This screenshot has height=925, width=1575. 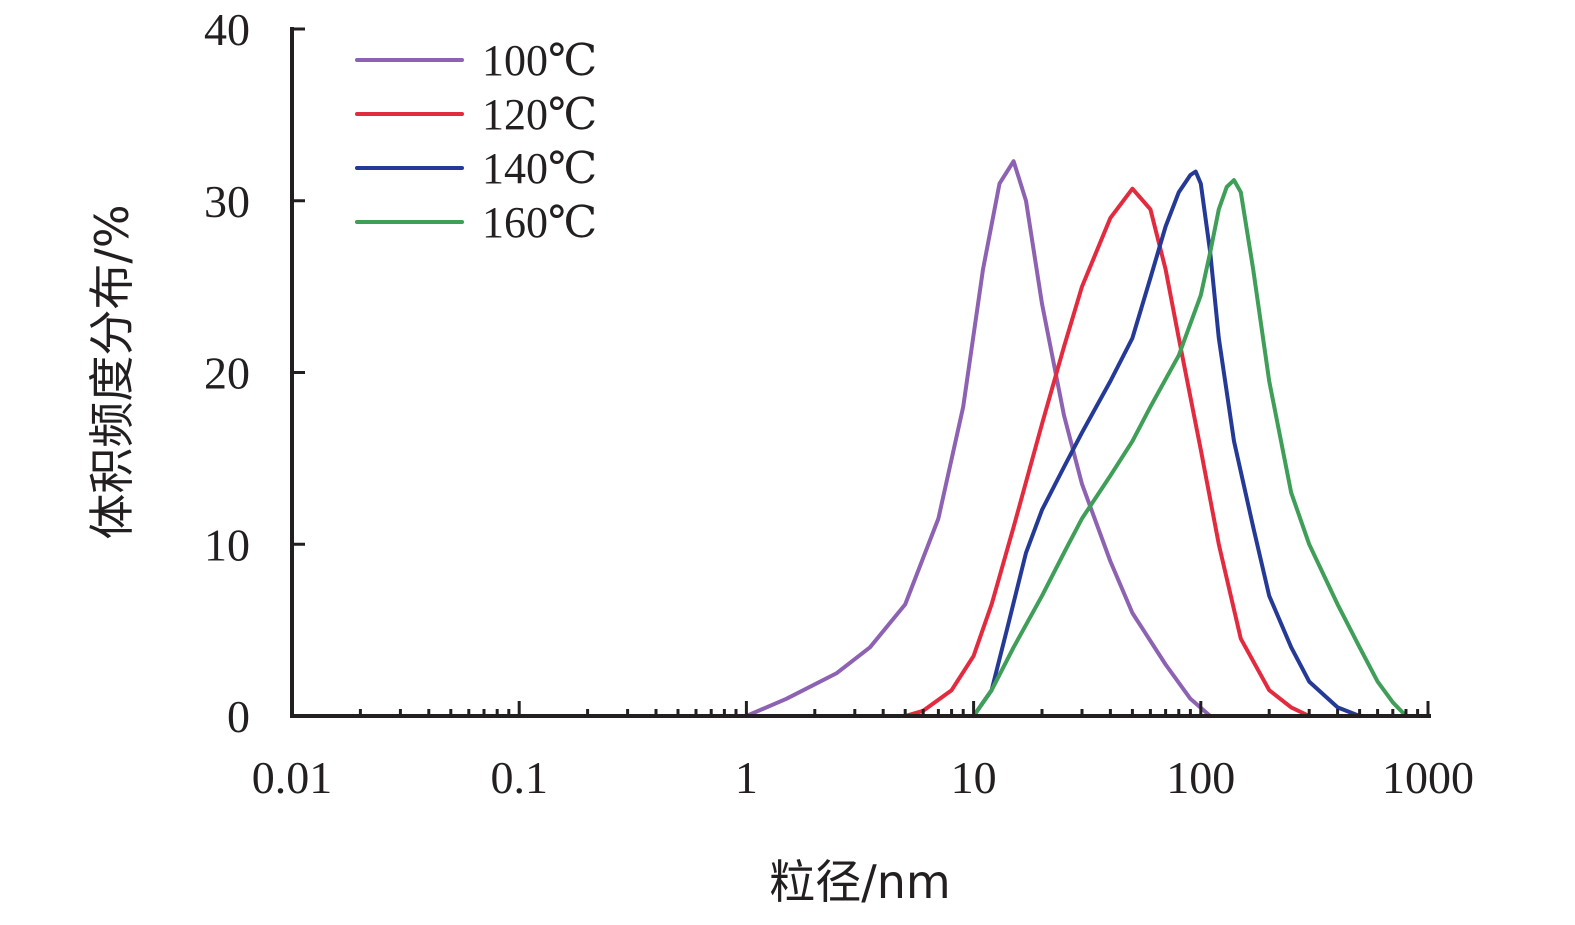 I want to click on y-axis-title: 体积频度分布/%, so click(x=112, y=371).